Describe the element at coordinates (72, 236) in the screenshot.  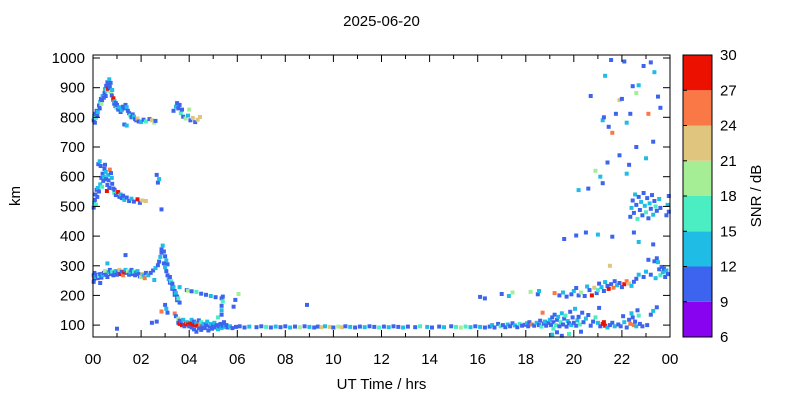
I see `y-tick-label: 400` at that location.